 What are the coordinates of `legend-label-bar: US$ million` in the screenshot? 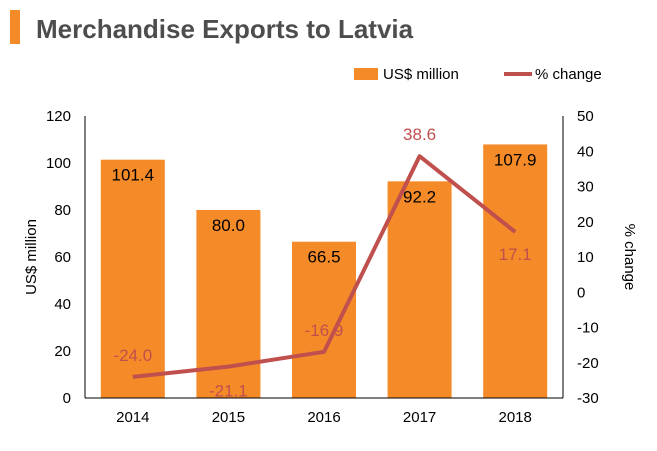 It's located at (421, 74).